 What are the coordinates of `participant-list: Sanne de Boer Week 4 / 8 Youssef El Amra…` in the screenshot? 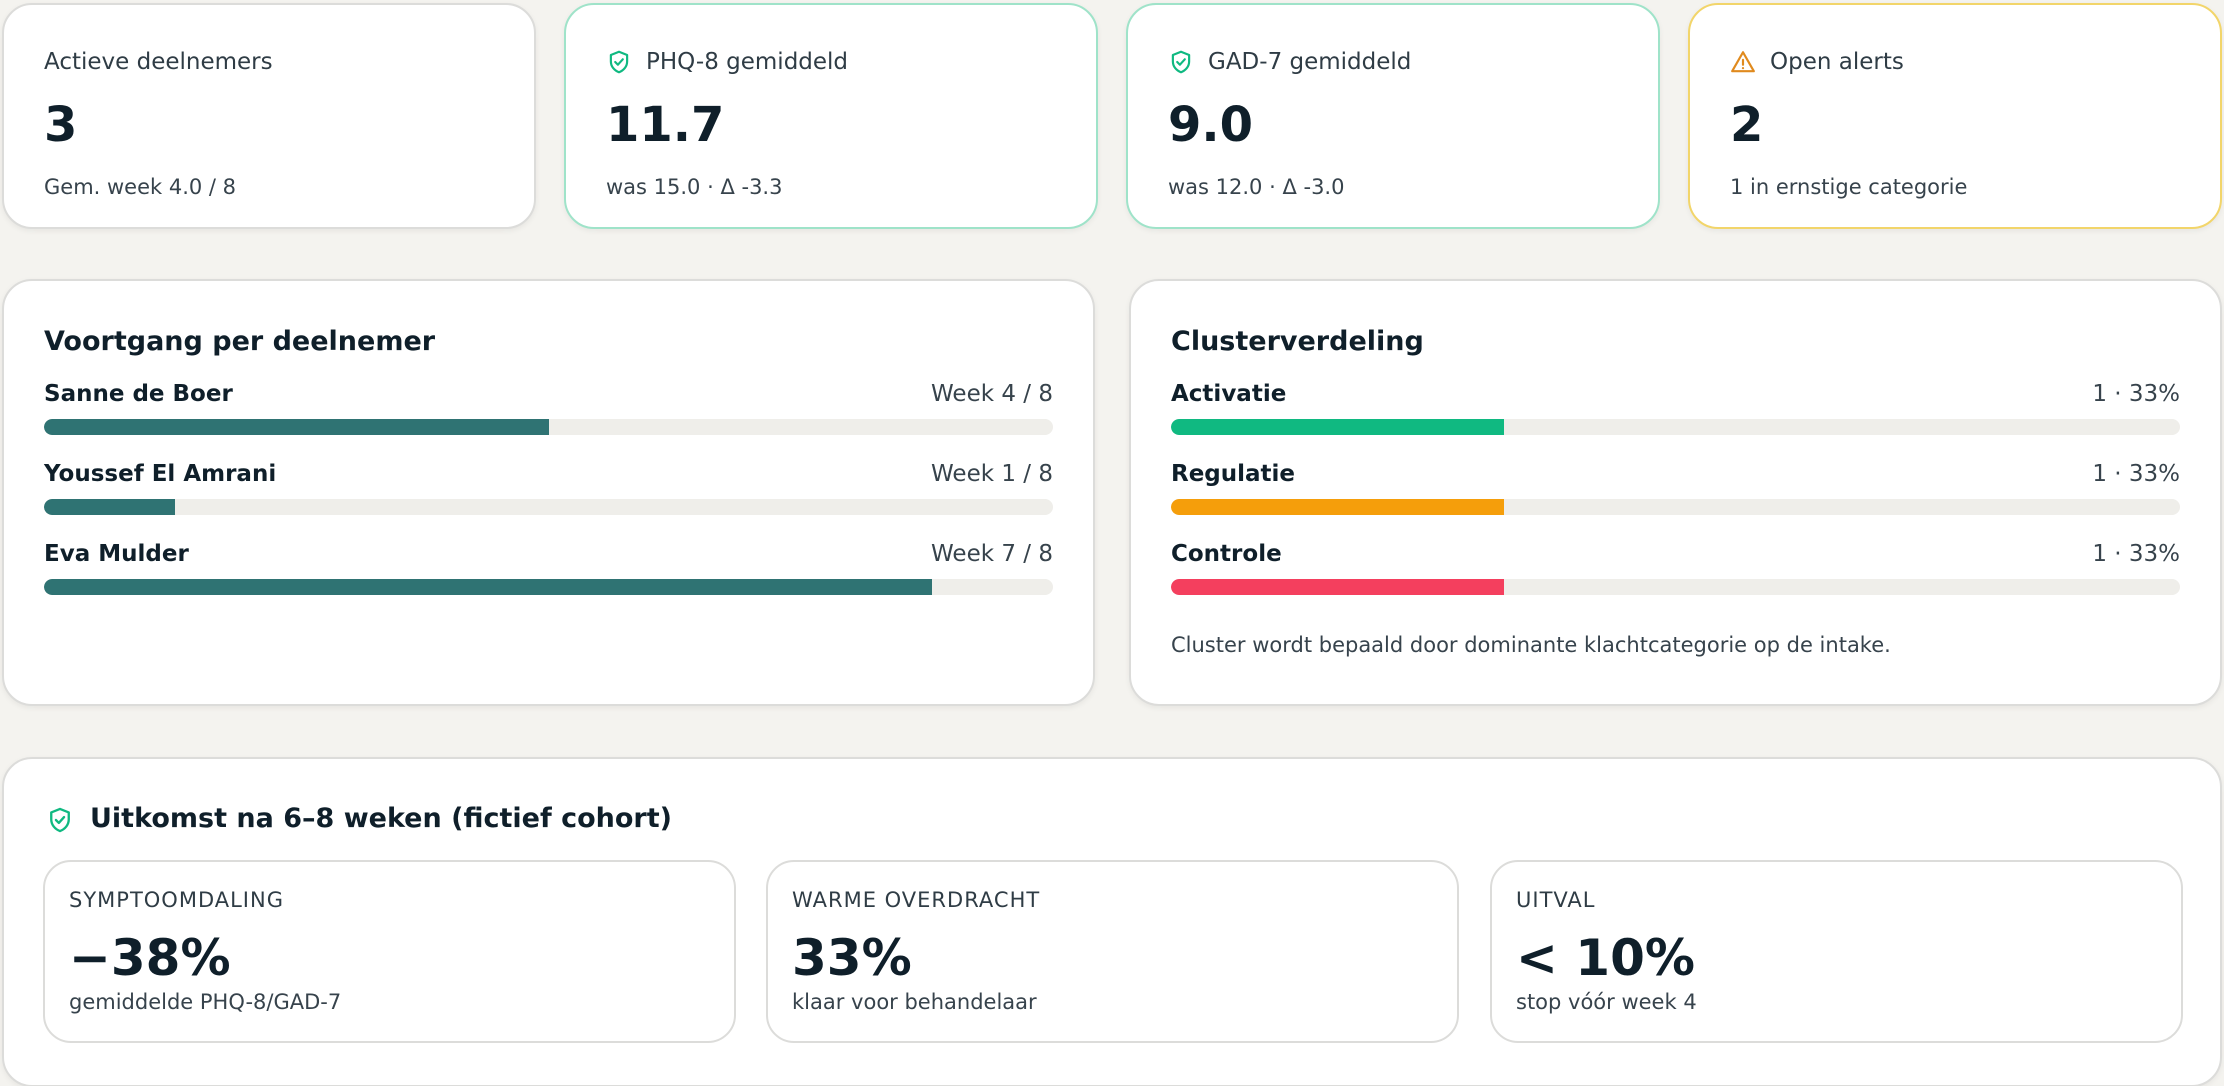 It's located at (548, 486).